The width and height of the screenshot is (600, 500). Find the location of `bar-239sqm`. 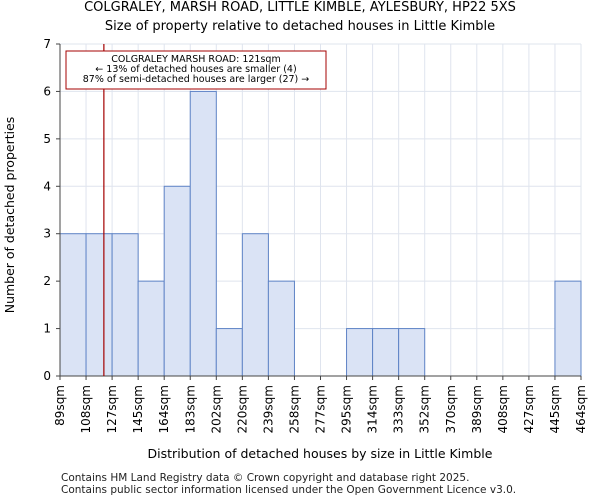

bar-239sqm is located at coordinates (281, 328).